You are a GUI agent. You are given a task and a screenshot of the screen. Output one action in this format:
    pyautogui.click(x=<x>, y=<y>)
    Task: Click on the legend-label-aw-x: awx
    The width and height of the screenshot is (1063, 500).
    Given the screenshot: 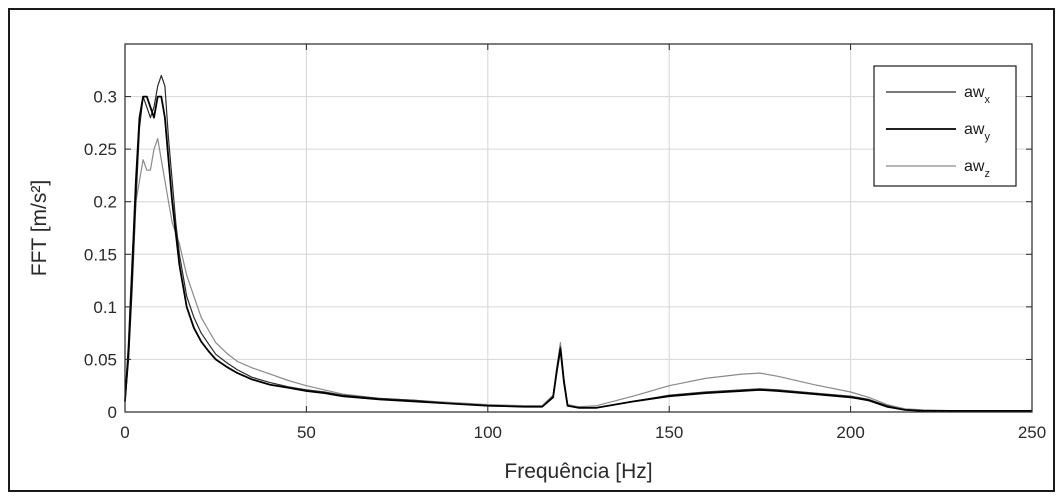 What is the action you would take?
    pyautogui.click(x=977, y=95)
    